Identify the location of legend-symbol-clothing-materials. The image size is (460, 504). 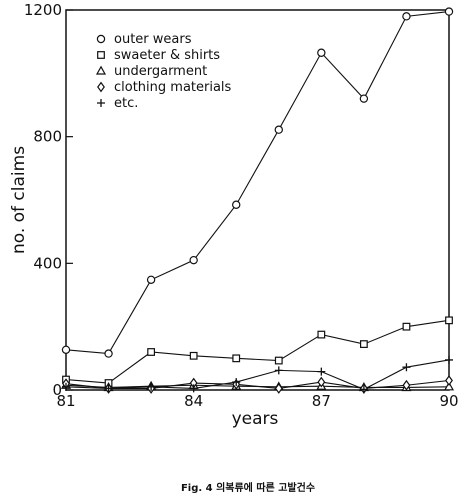
(101, 87).